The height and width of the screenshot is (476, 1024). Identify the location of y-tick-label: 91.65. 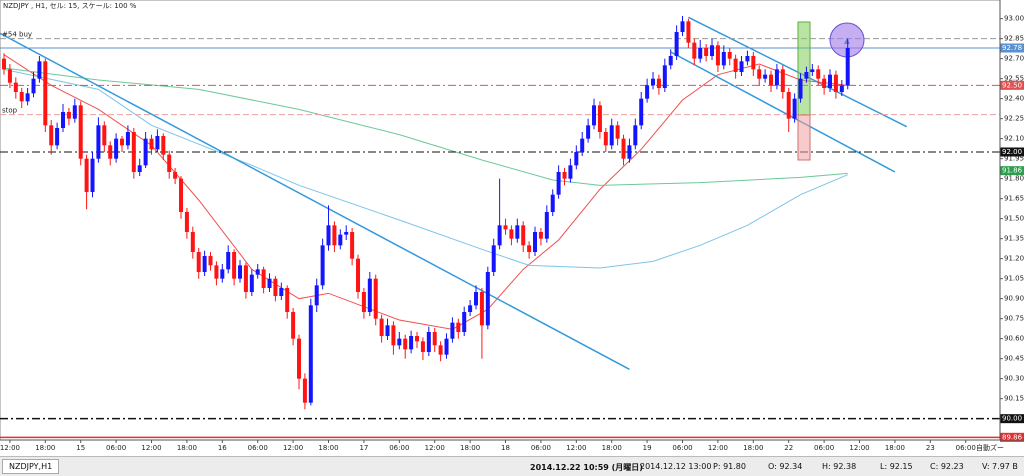
(1014, 199).